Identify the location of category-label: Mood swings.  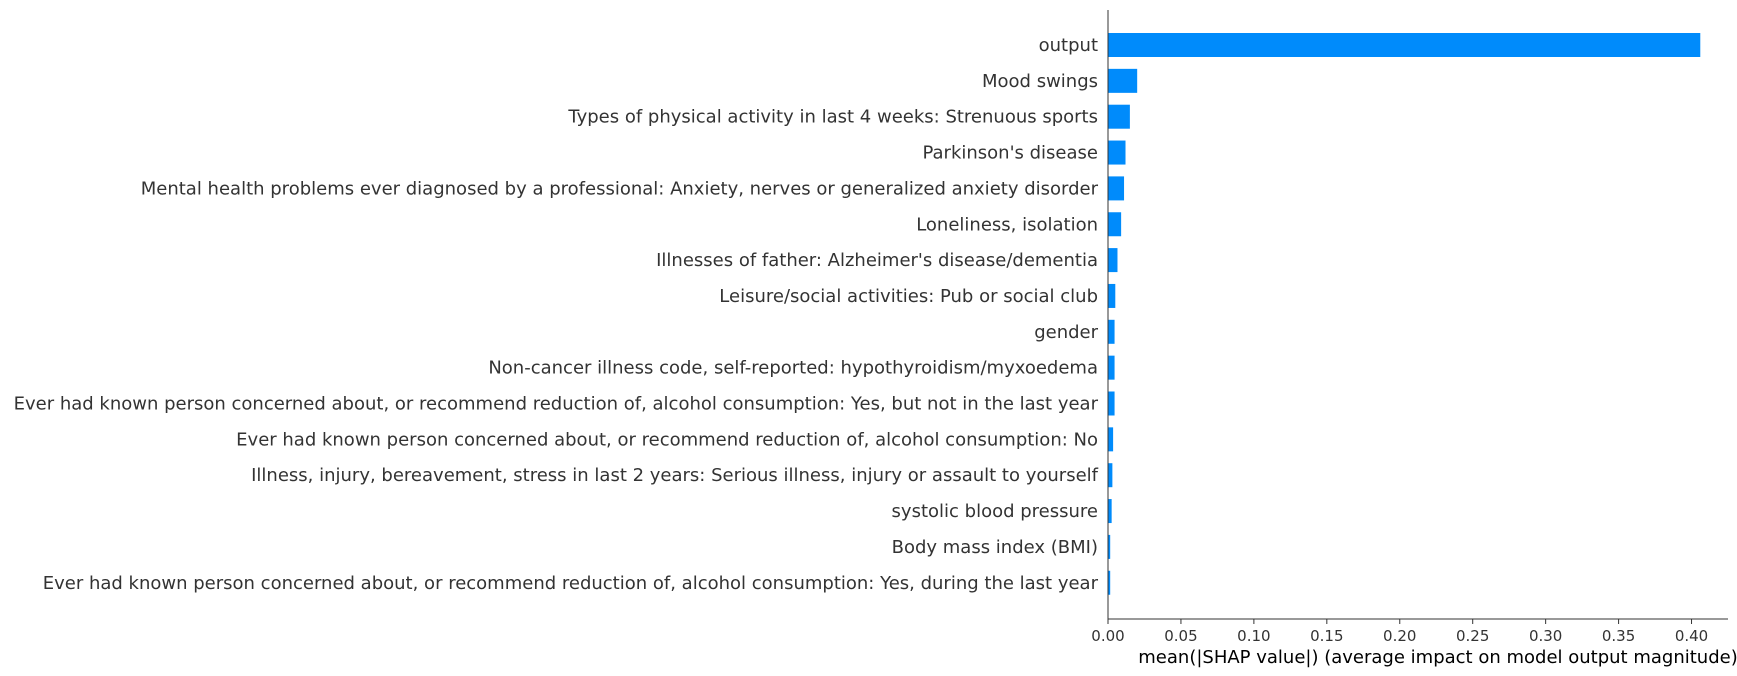
(1040, 81).